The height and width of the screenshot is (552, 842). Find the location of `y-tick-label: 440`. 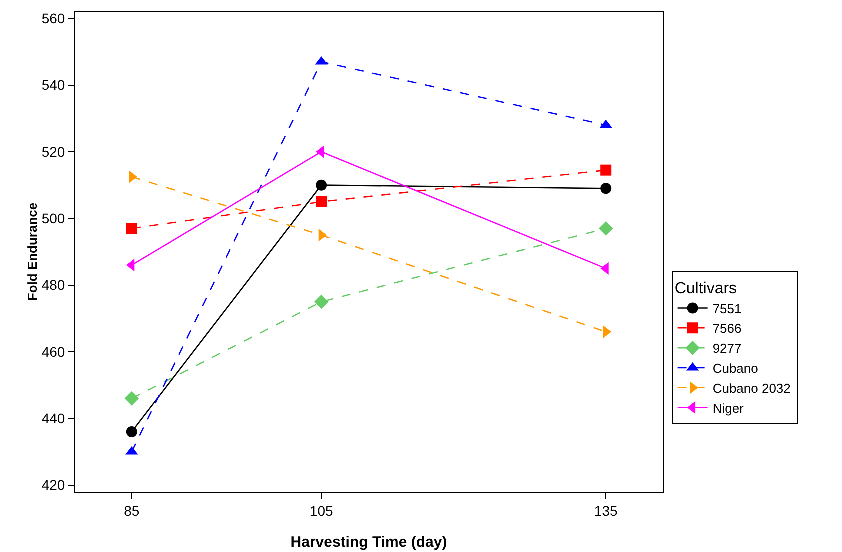

y-tick-label: 440 is located at coordinates (54, 418).